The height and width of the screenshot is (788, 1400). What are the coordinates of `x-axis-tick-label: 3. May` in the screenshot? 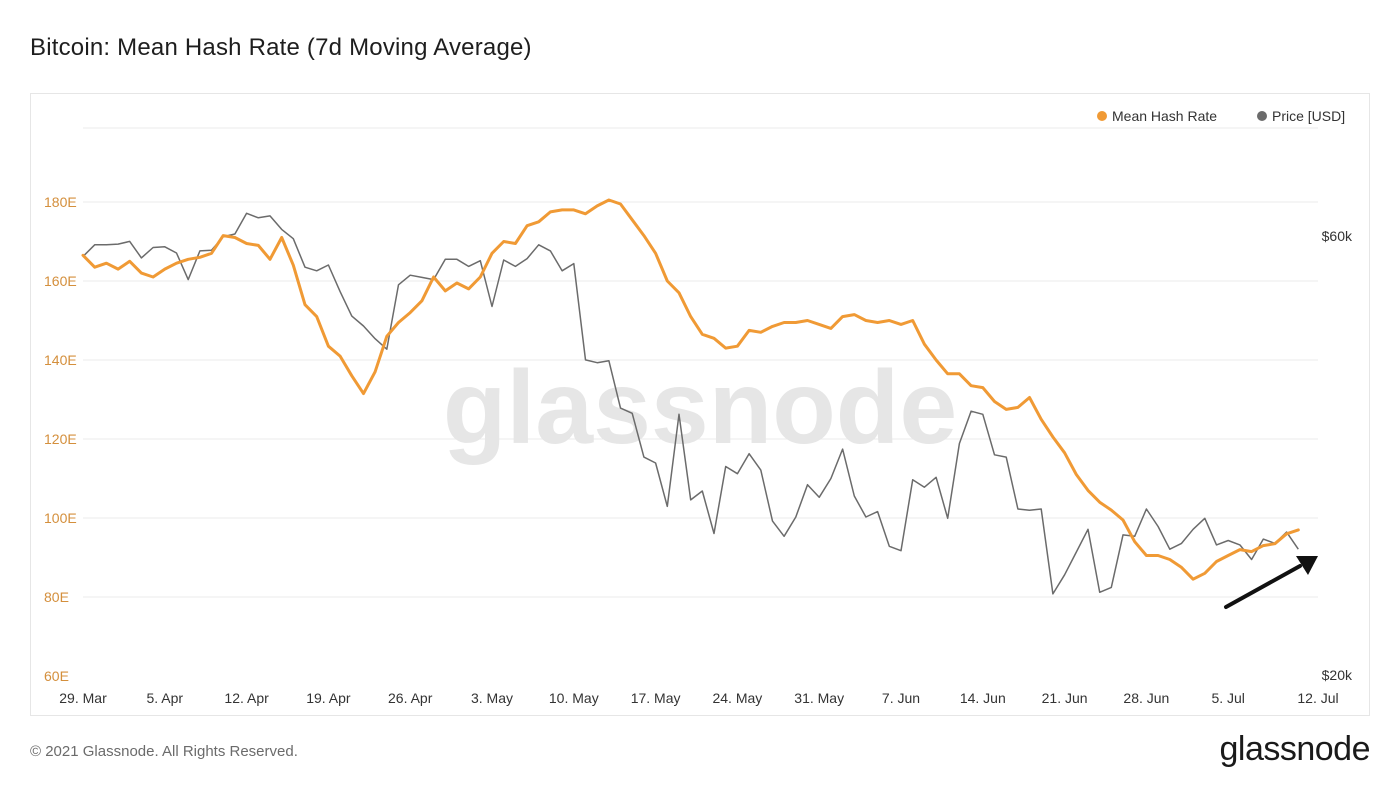 It's located at (492, 698).